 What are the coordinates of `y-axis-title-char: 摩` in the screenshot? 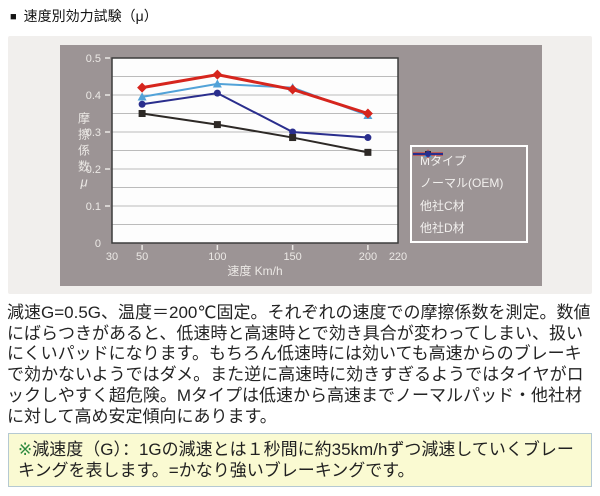 It's located at (84, 118).